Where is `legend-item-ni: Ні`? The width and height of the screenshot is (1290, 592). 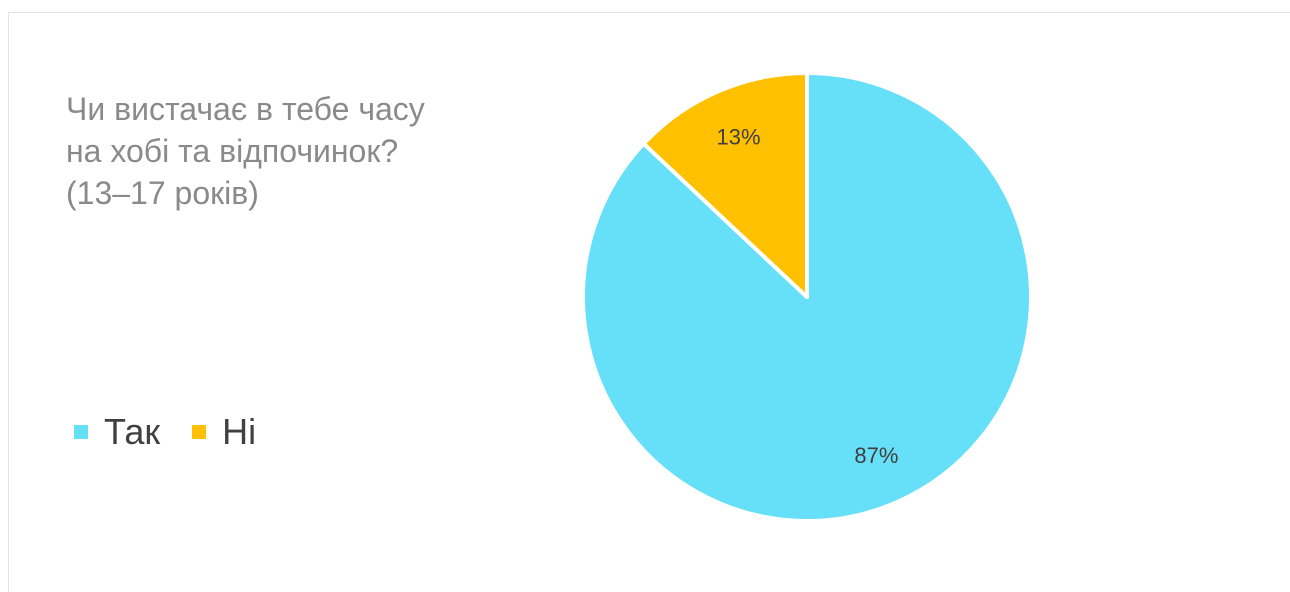 legend-item-ni: Ні is located at coordinates (224, 432).